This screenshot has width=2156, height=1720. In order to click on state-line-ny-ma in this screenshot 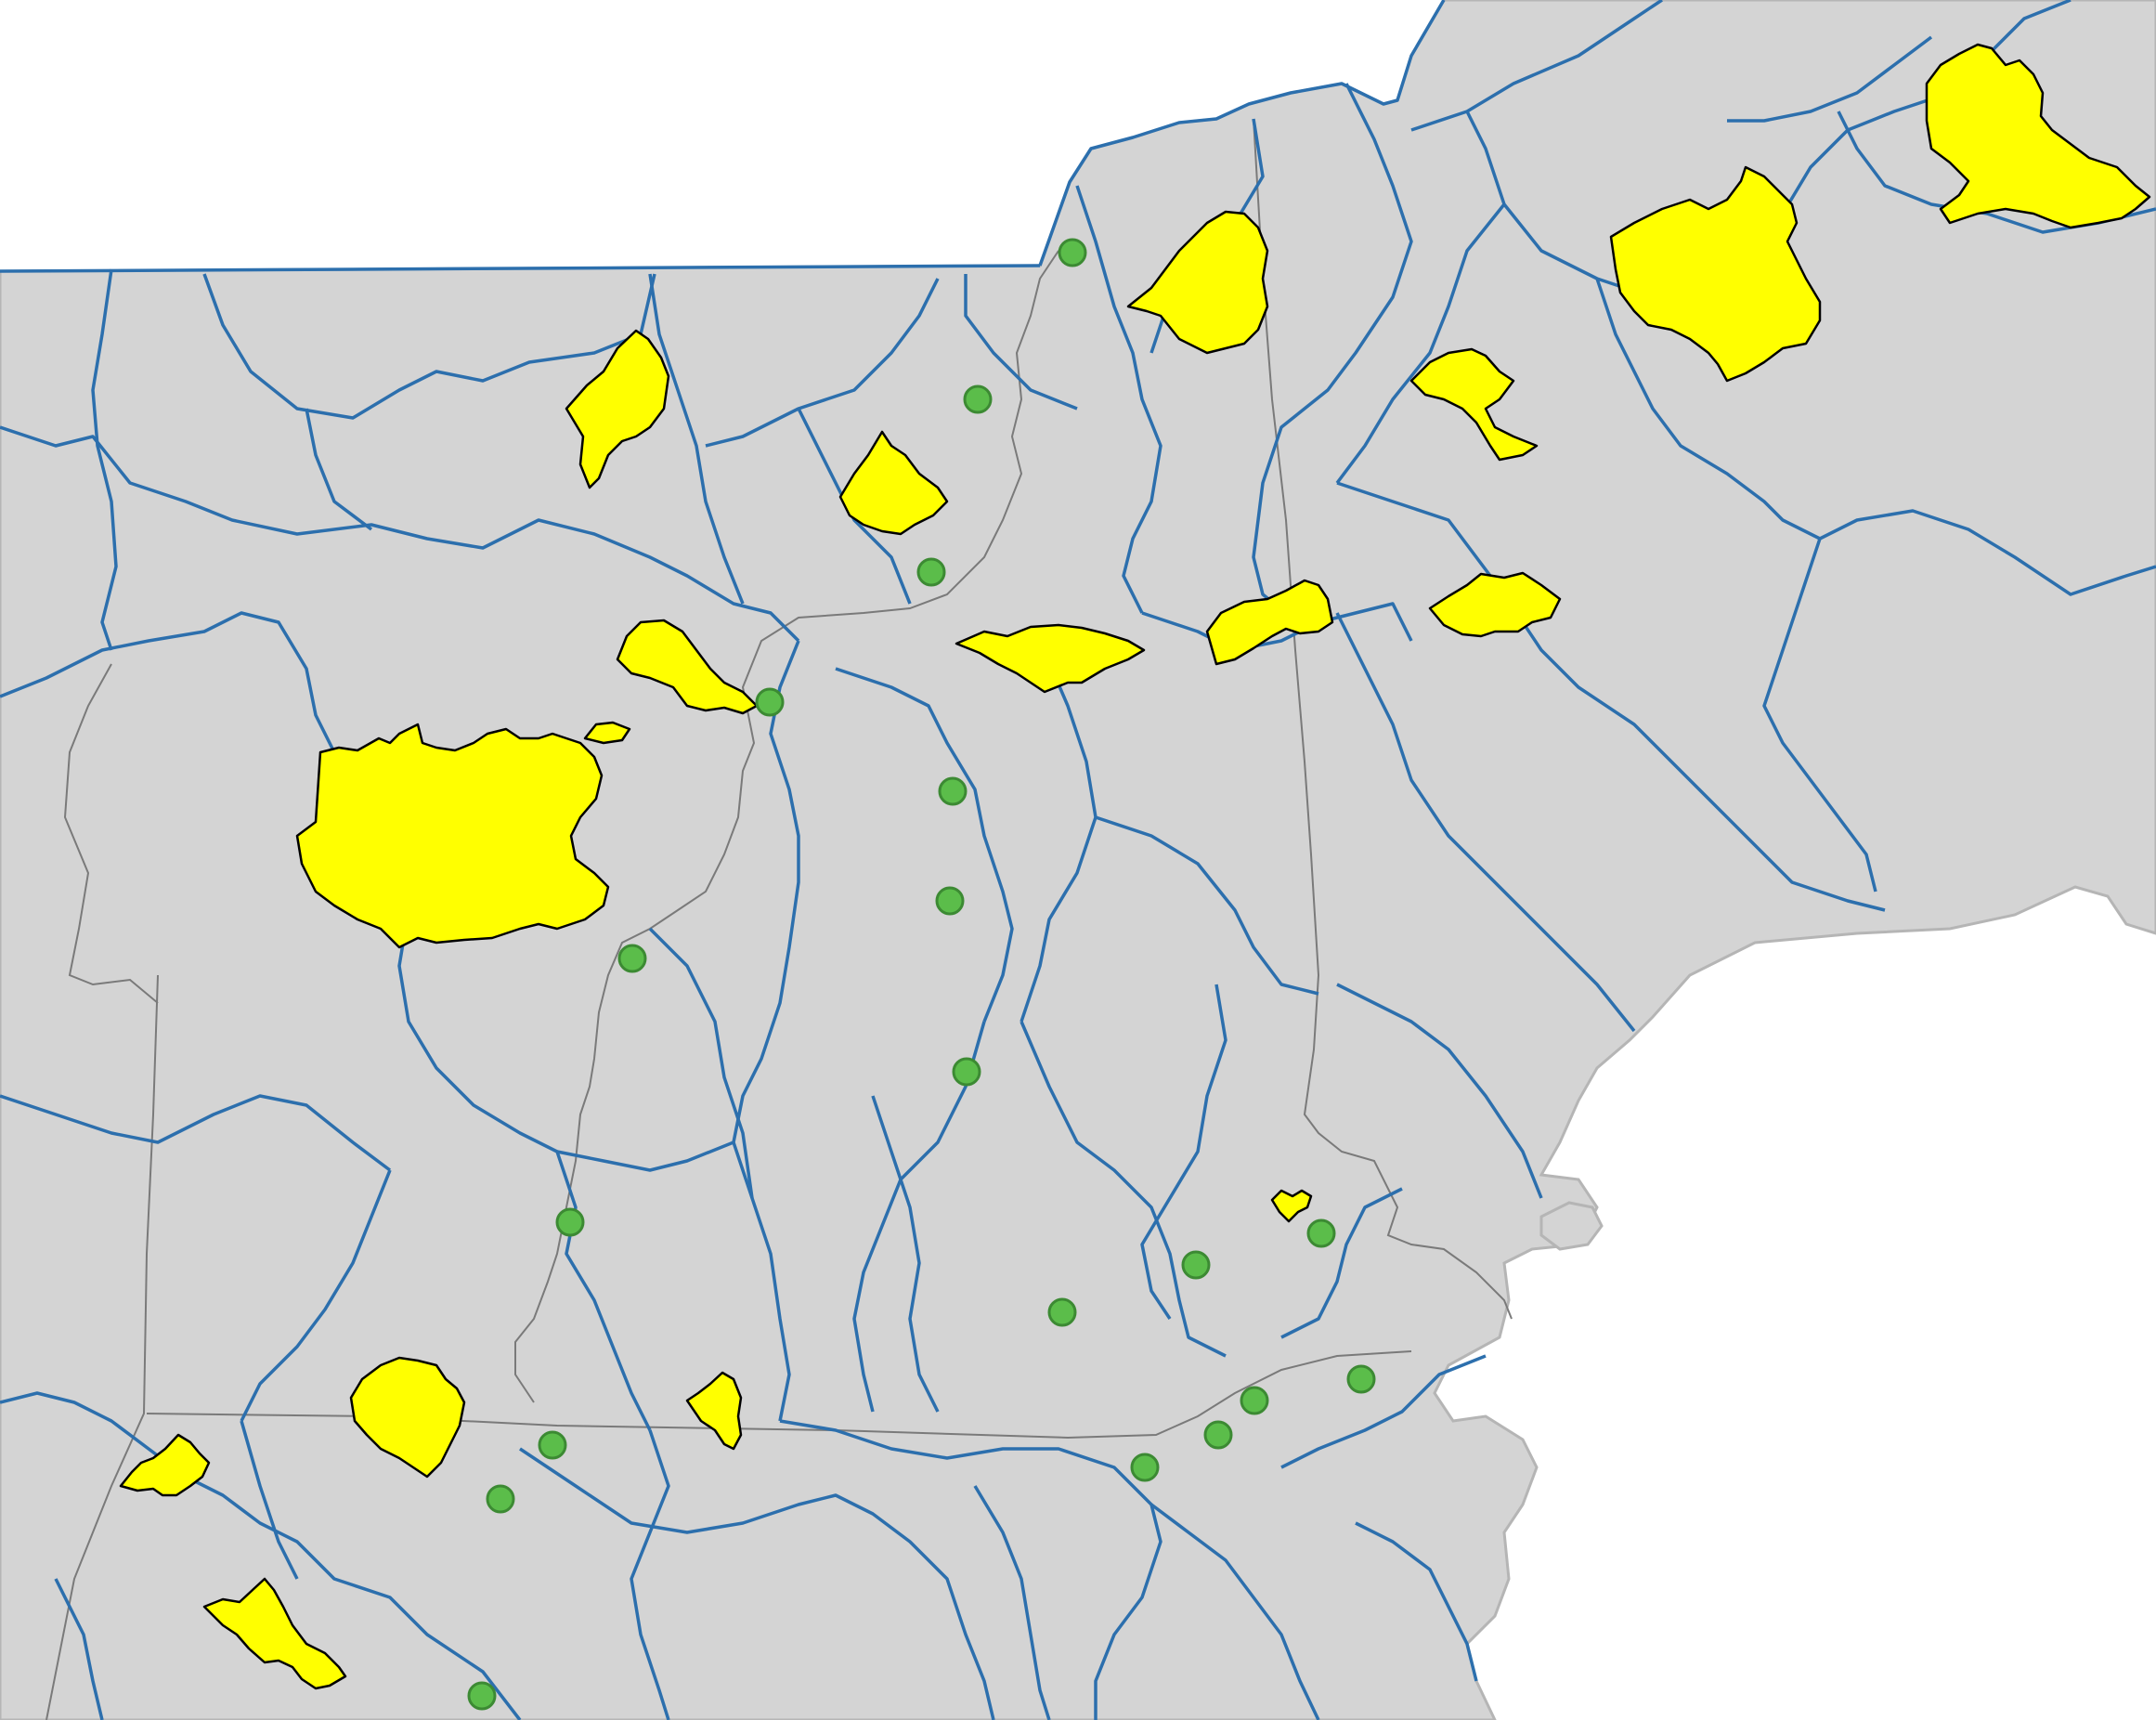, I will do `click(102, 1347)`.